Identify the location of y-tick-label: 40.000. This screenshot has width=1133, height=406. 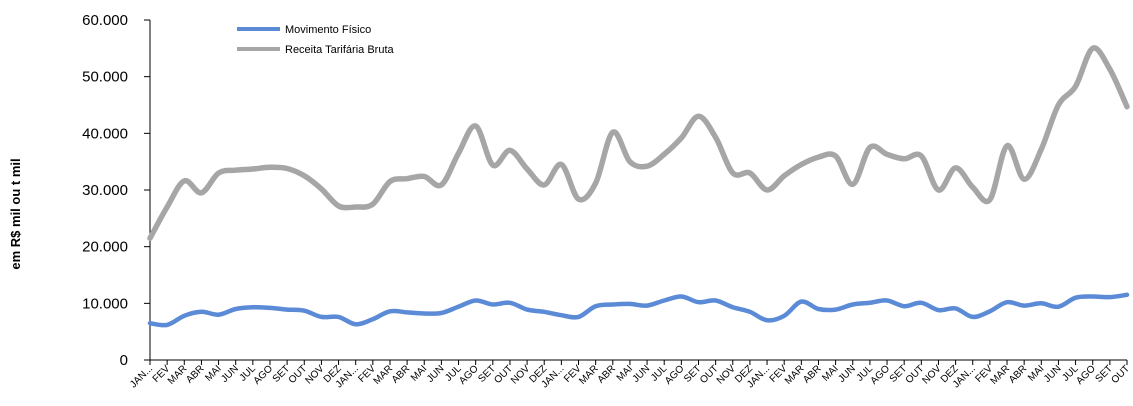
(105, 133).